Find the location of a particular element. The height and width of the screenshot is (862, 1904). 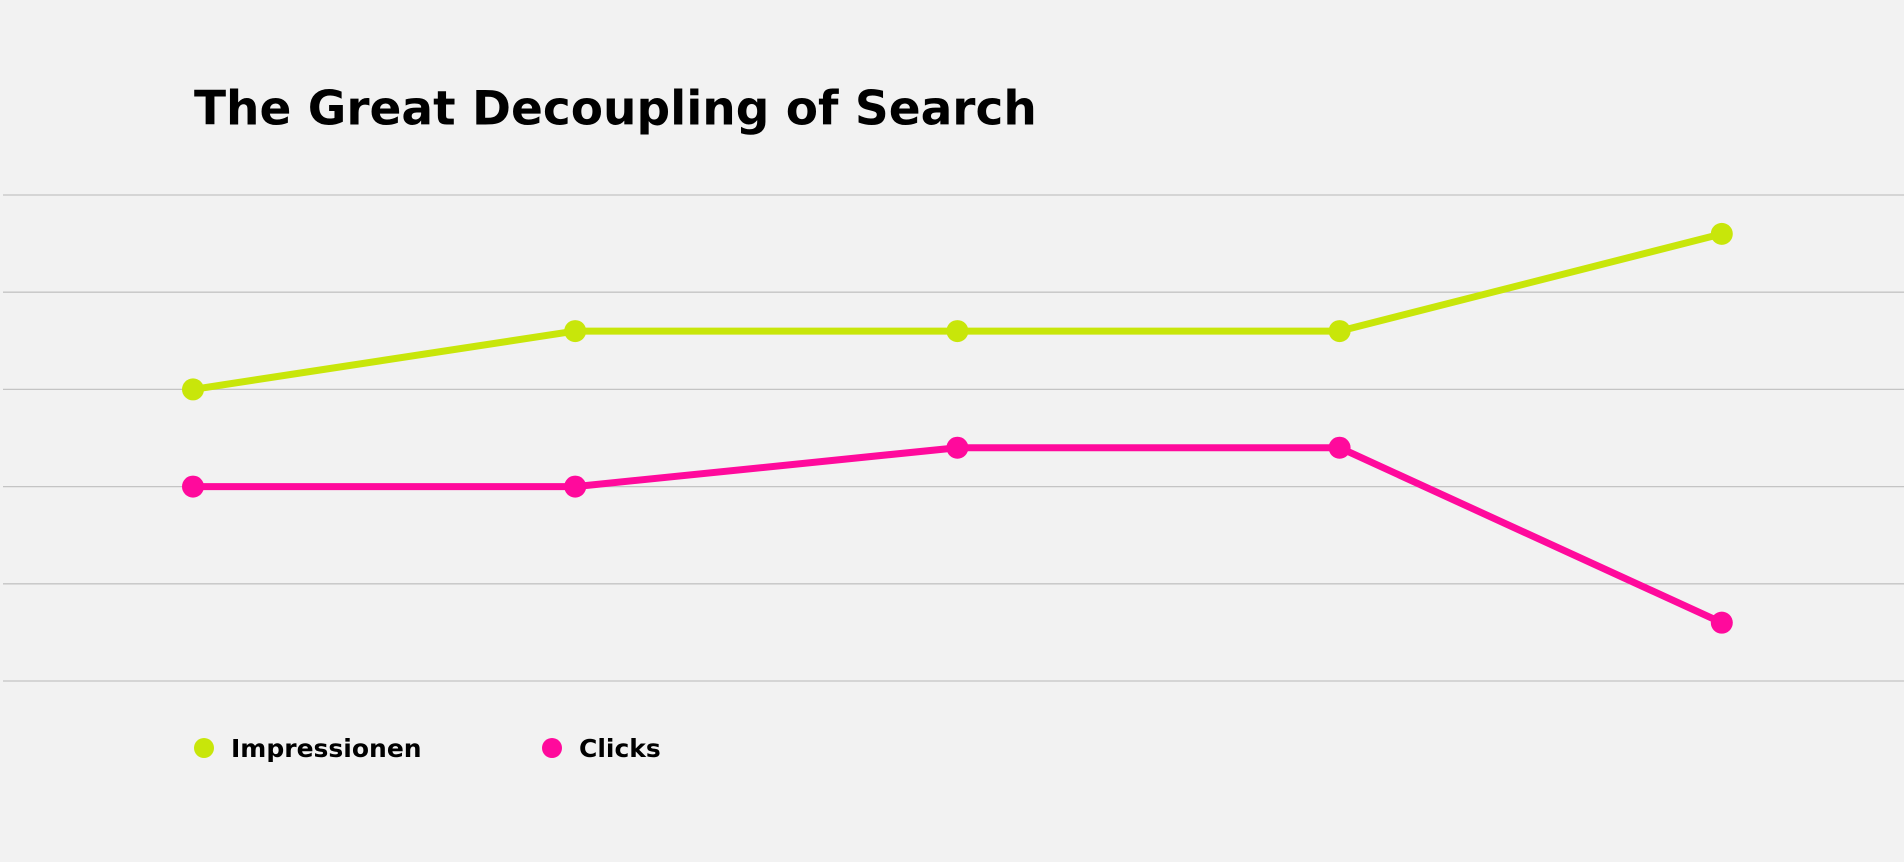

legend-label: Clicks is located at coordinates (620, 748).